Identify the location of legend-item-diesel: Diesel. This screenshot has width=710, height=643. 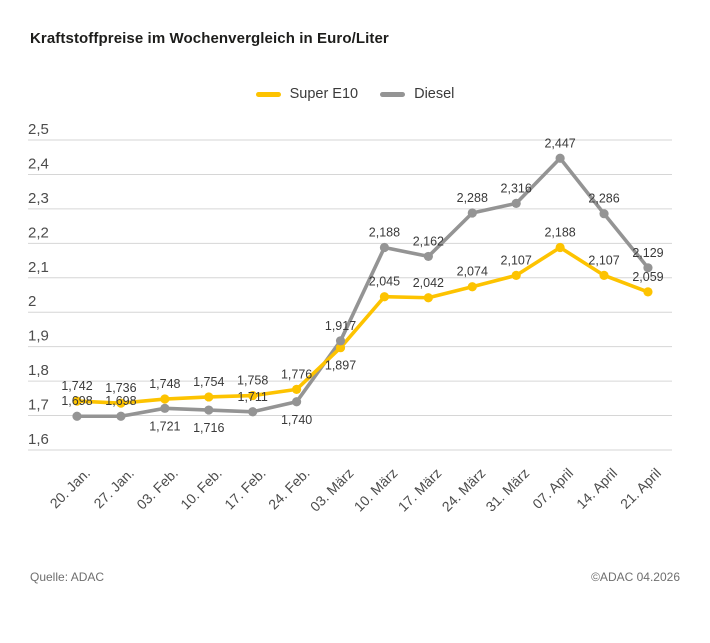
(417, 94).